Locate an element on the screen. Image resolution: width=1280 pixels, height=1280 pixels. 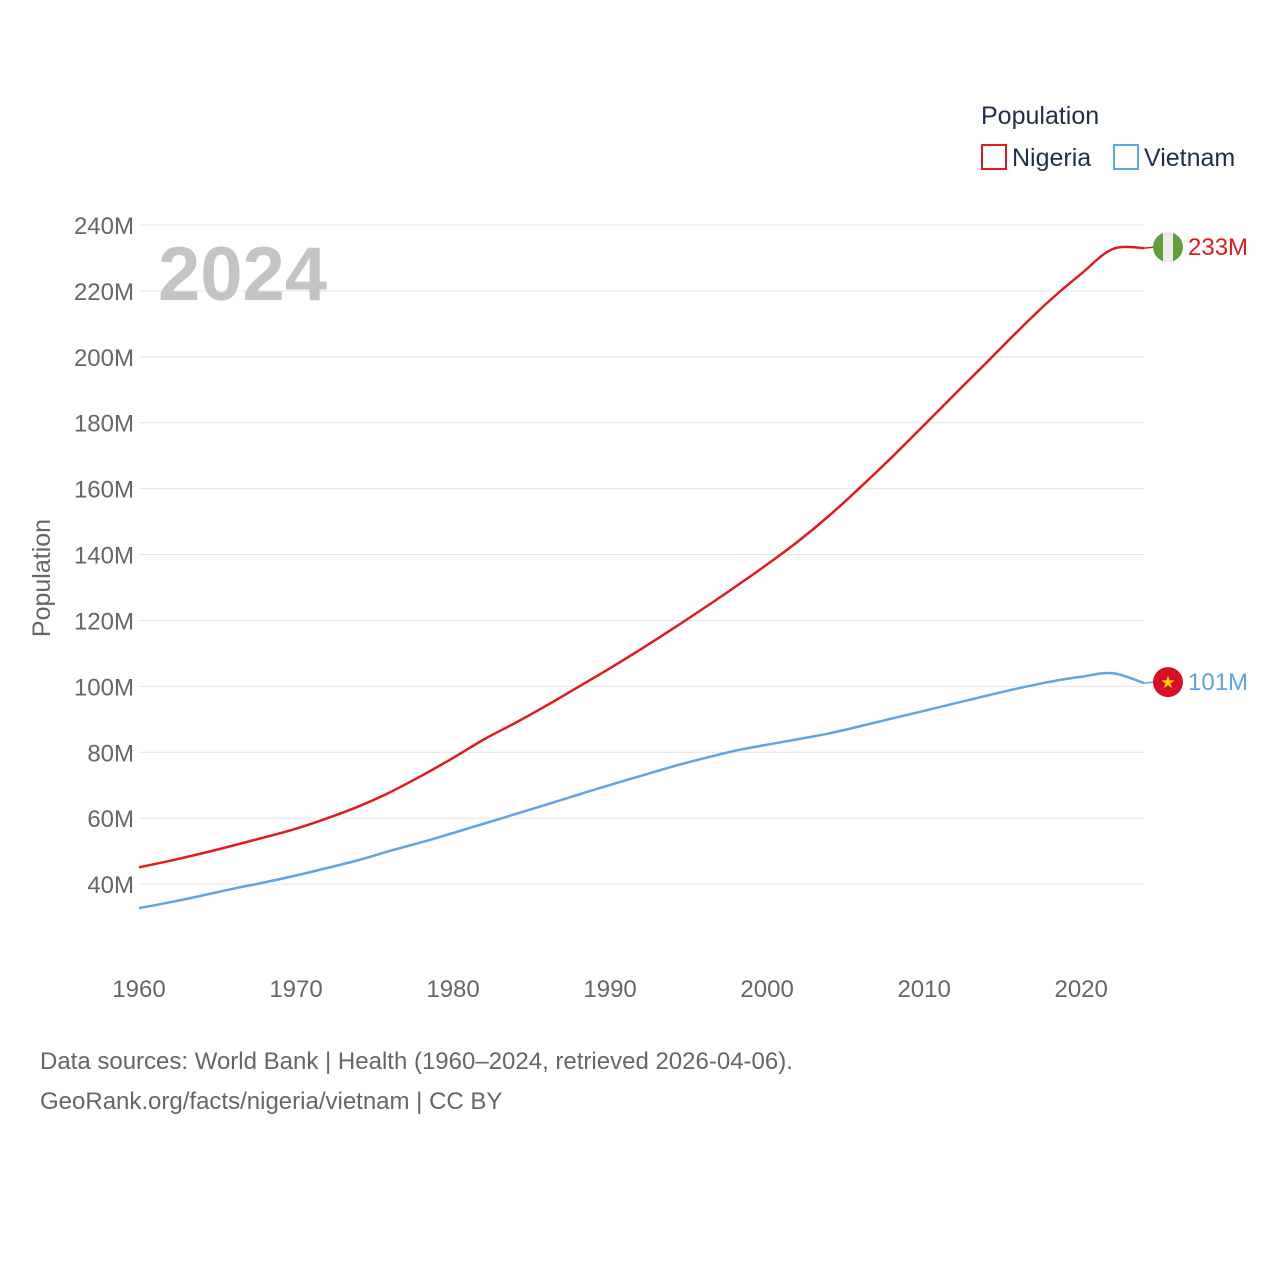
y-tick-label: 40M is located at coordinates (110, 885).